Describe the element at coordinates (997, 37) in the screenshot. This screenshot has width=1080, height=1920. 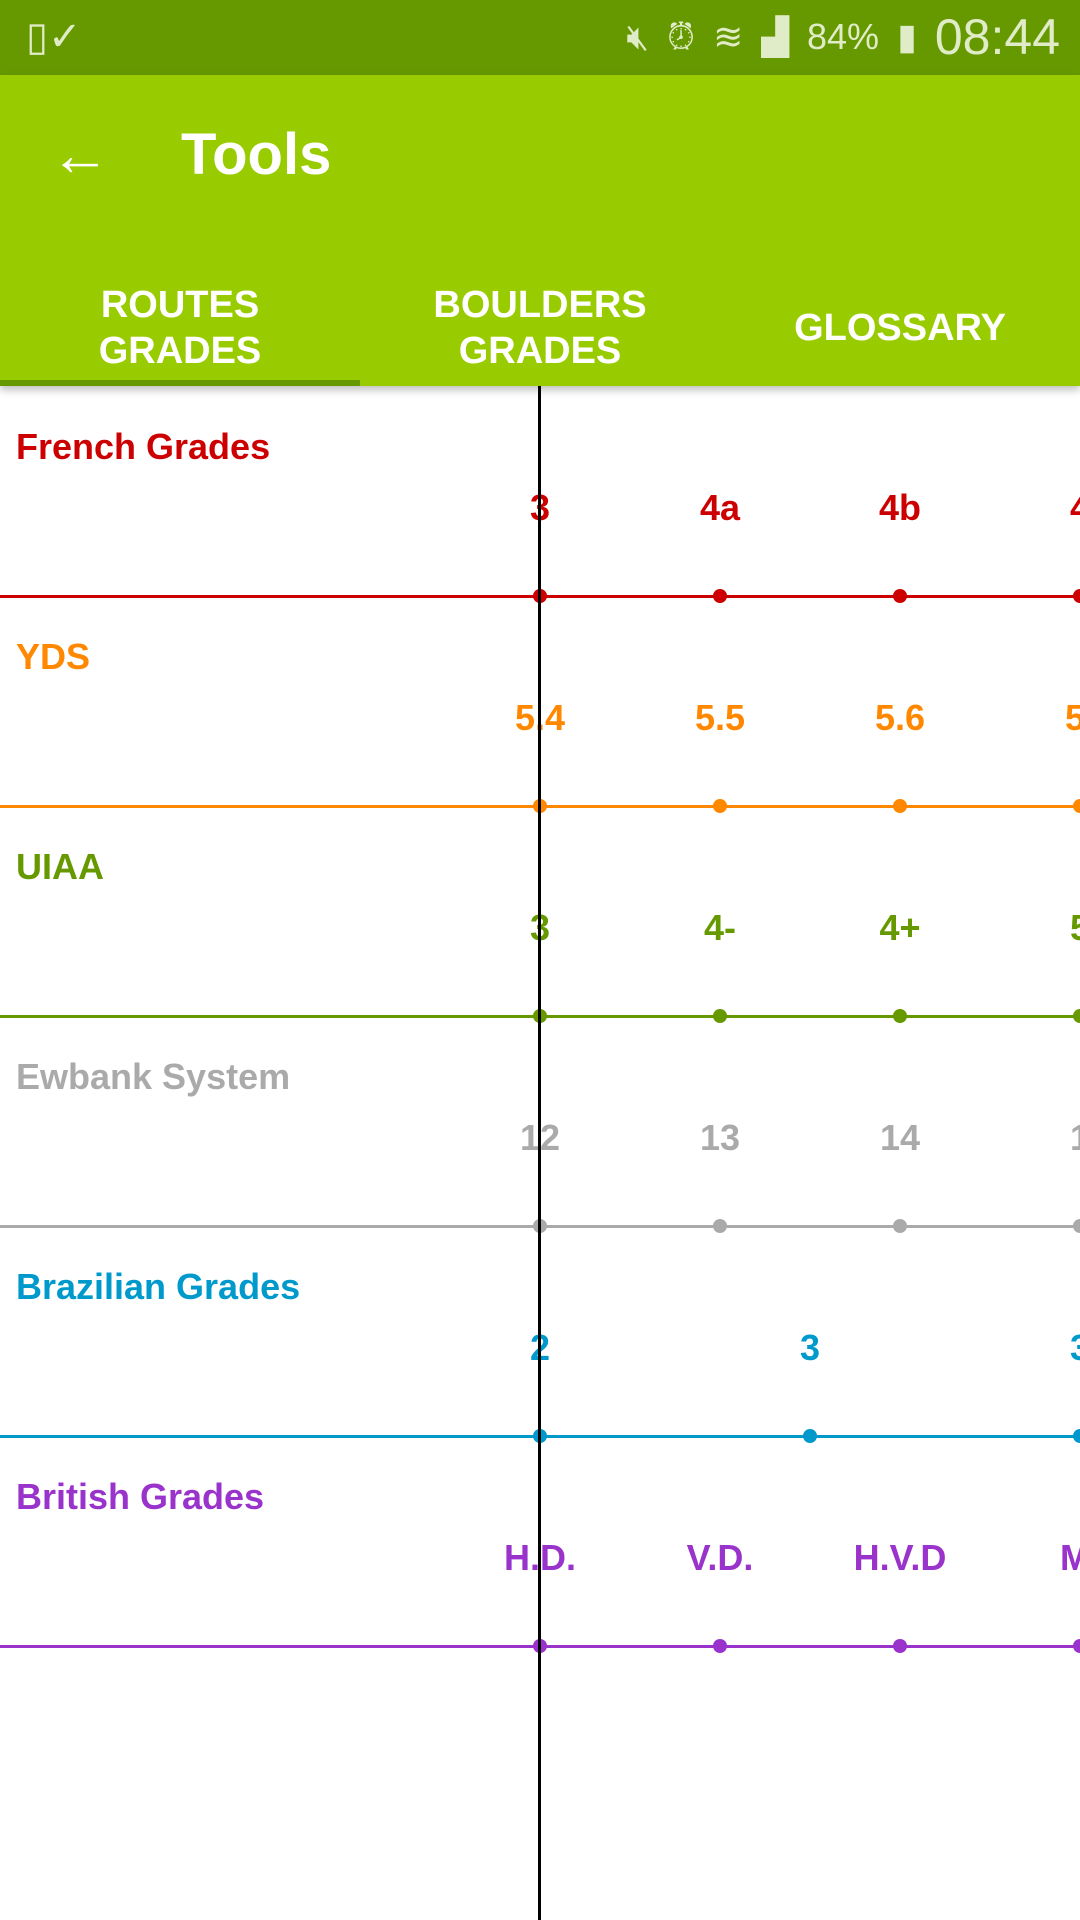
I see `clock: 08:44` at that location.